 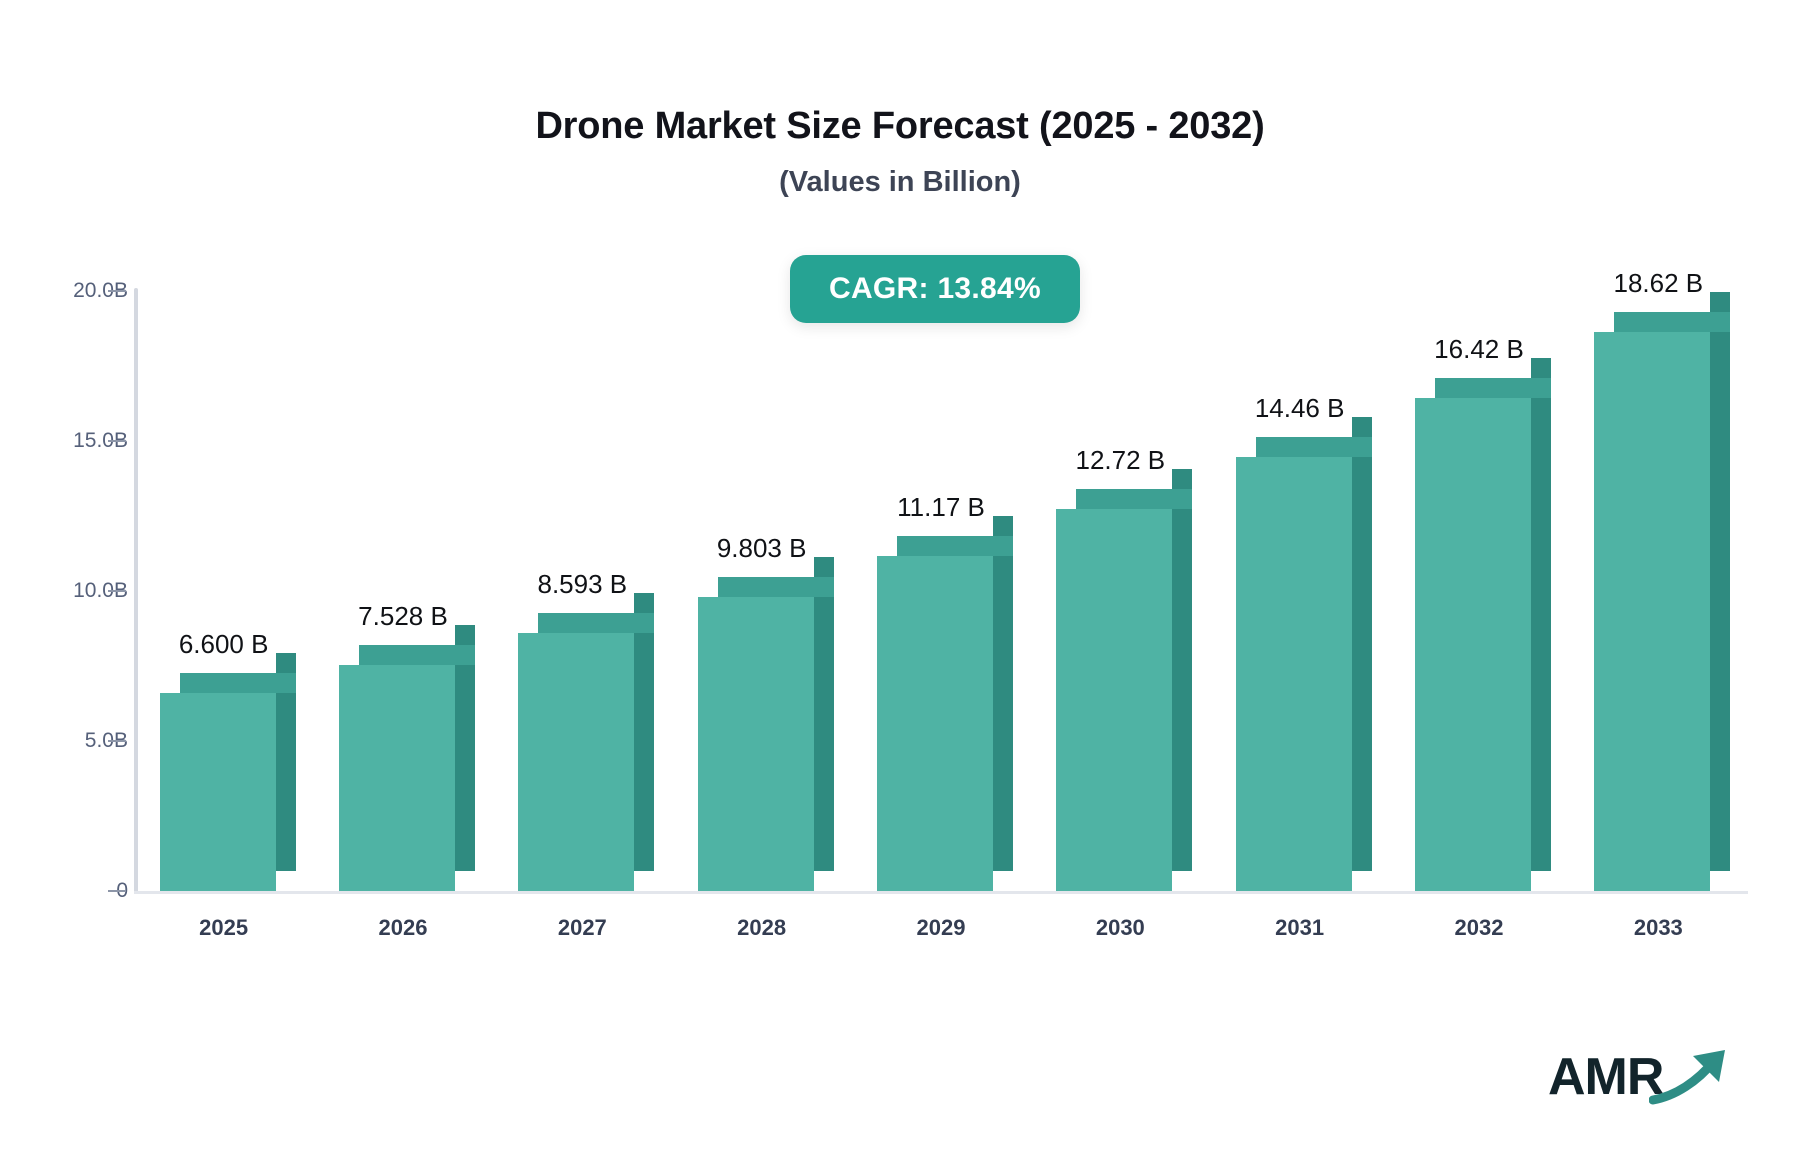 I want to click on bar-2025, so click(x=228, y=772).